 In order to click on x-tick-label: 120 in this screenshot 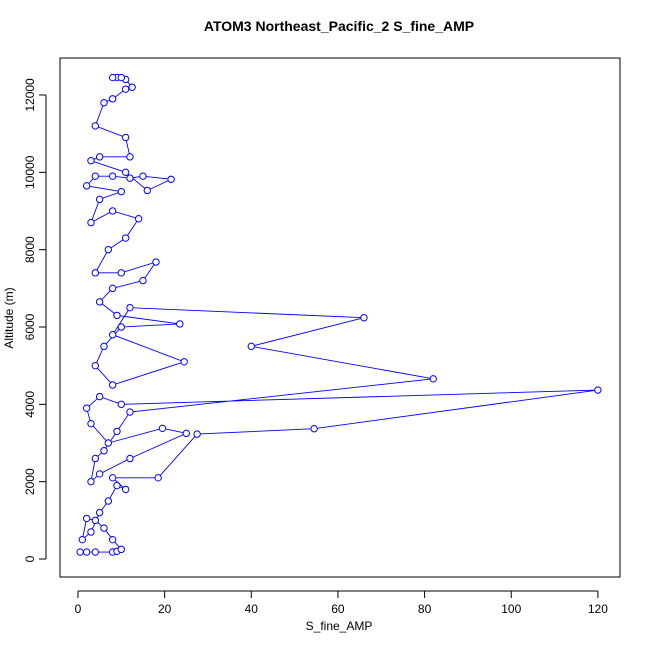, I will do `click(598, 609)`.